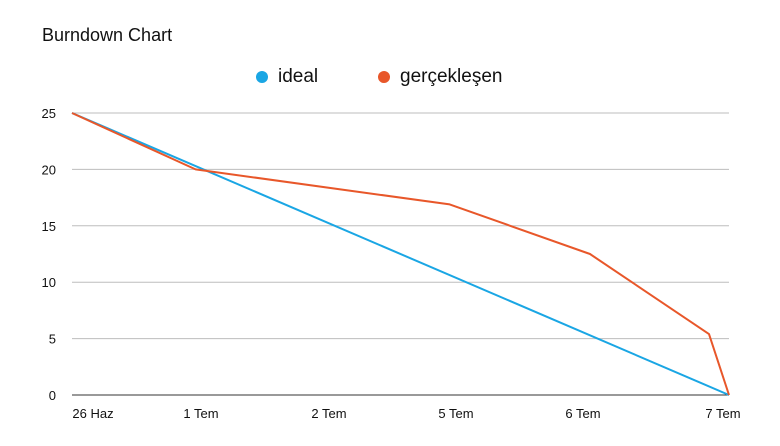 This screenshot has width=780, height=446. I want to click on chart-title: Burndown Chart, so click(107, 35).